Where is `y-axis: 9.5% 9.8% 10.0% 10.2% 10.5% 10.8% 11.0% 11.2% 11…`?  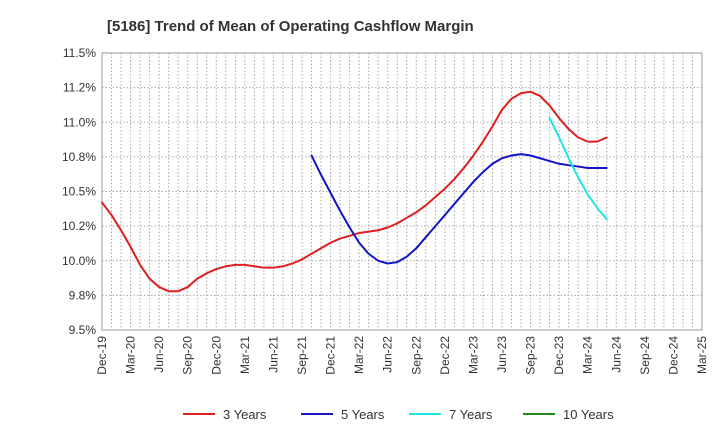 y-axis: 9.5% 9.8% 10.0% 10.2% 10.5% 10.8% 11.0% 11.2% 11… is located at coordinates (79, 191).